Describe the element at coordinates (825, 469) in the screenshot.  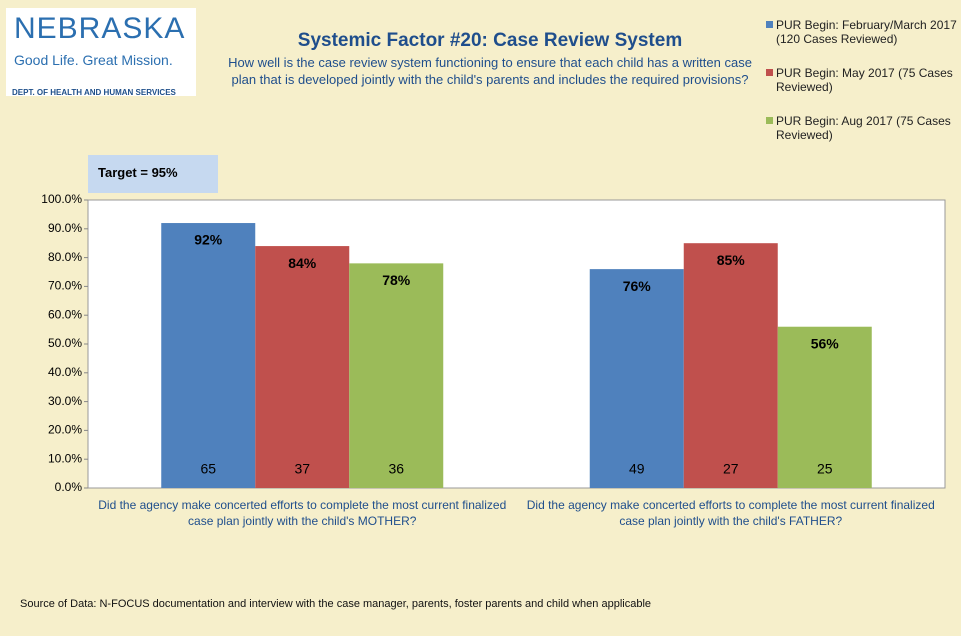
I see `case-count: 25` at that location.